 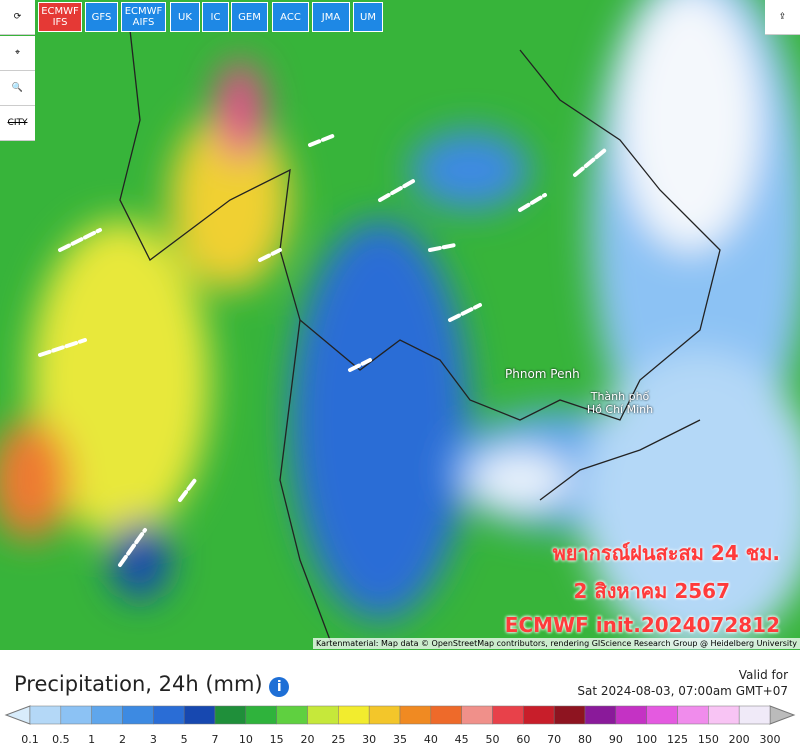 What do you see at coordinates (185, 17) in the screenshot?
I see `model-button: UK` at bounding box center [185, 17].